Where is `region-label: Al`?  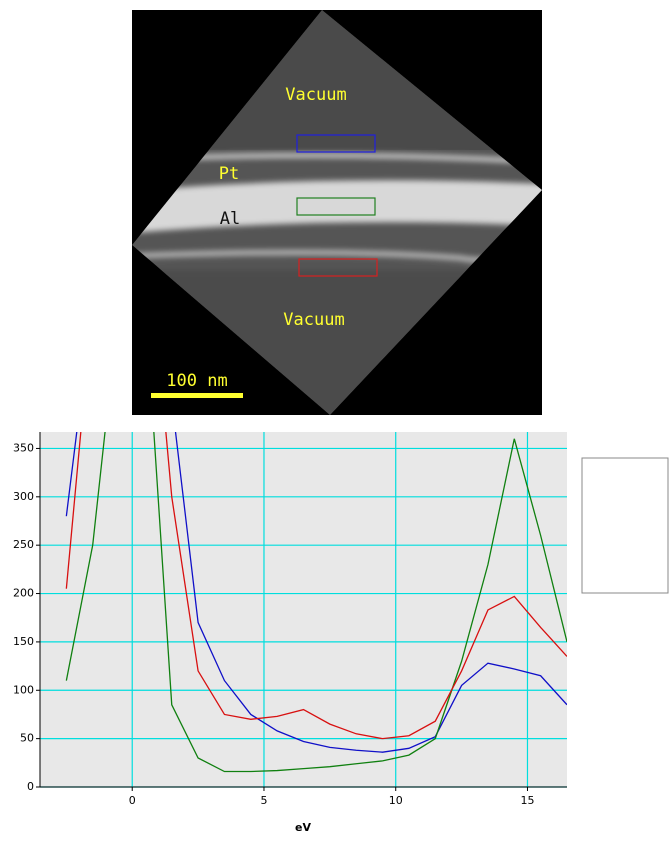 region-label: Al is located at coordinates (230, 219).